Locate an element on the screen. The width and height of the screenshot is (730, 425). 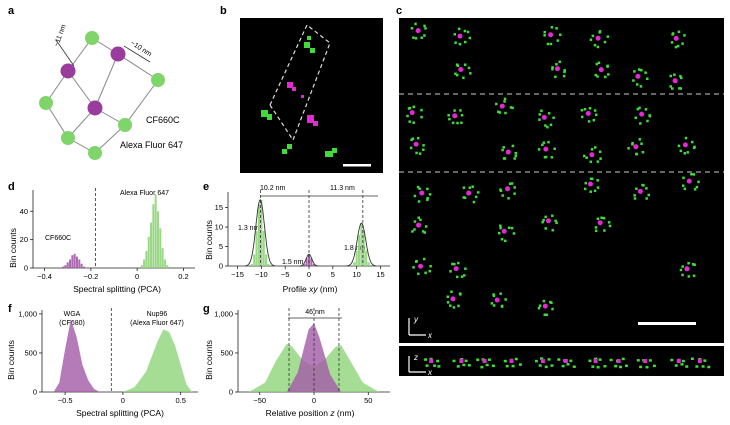
xtick-label-e-1: −10 is located at coordinates (261, 274).